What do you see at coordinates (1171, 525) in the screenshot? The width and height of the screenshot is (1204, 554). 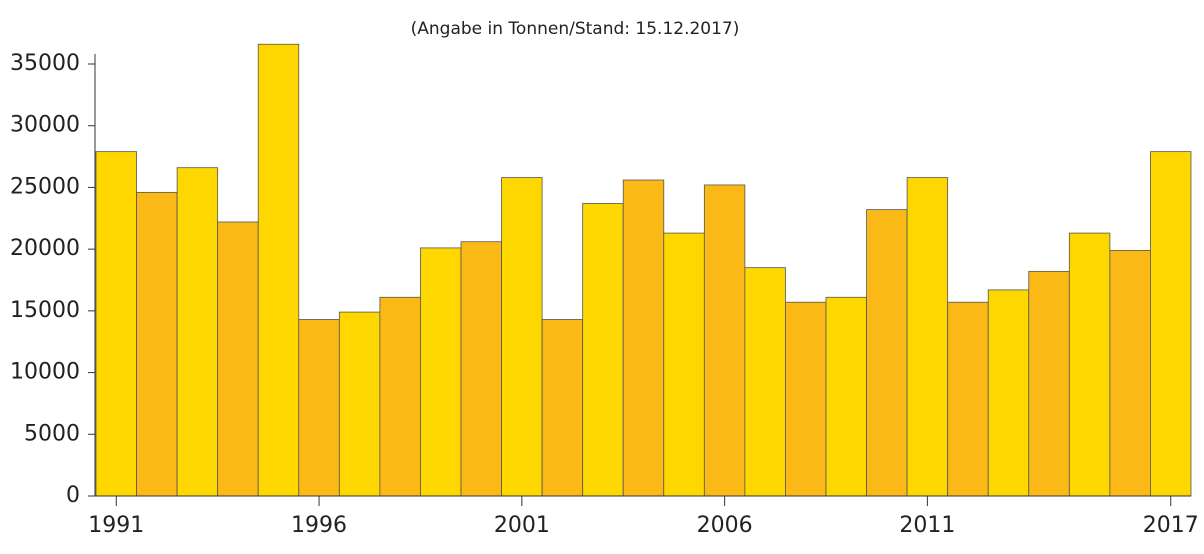 I see `x-tick-label: 2017` at bounding box center [1171, 525].